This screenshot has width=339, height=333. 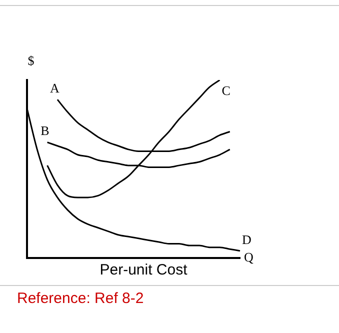 What do you see at coordinates (249, 256) in the screenshot?
I see `x-axis-title: Q` at bounding box center [249, 256].